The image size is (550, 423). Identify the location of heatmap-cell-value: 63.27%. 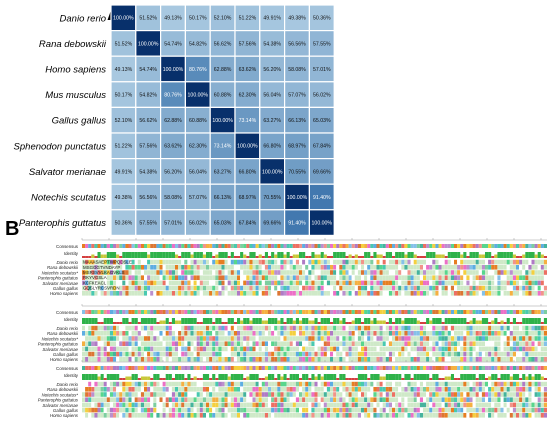
(272, 121).